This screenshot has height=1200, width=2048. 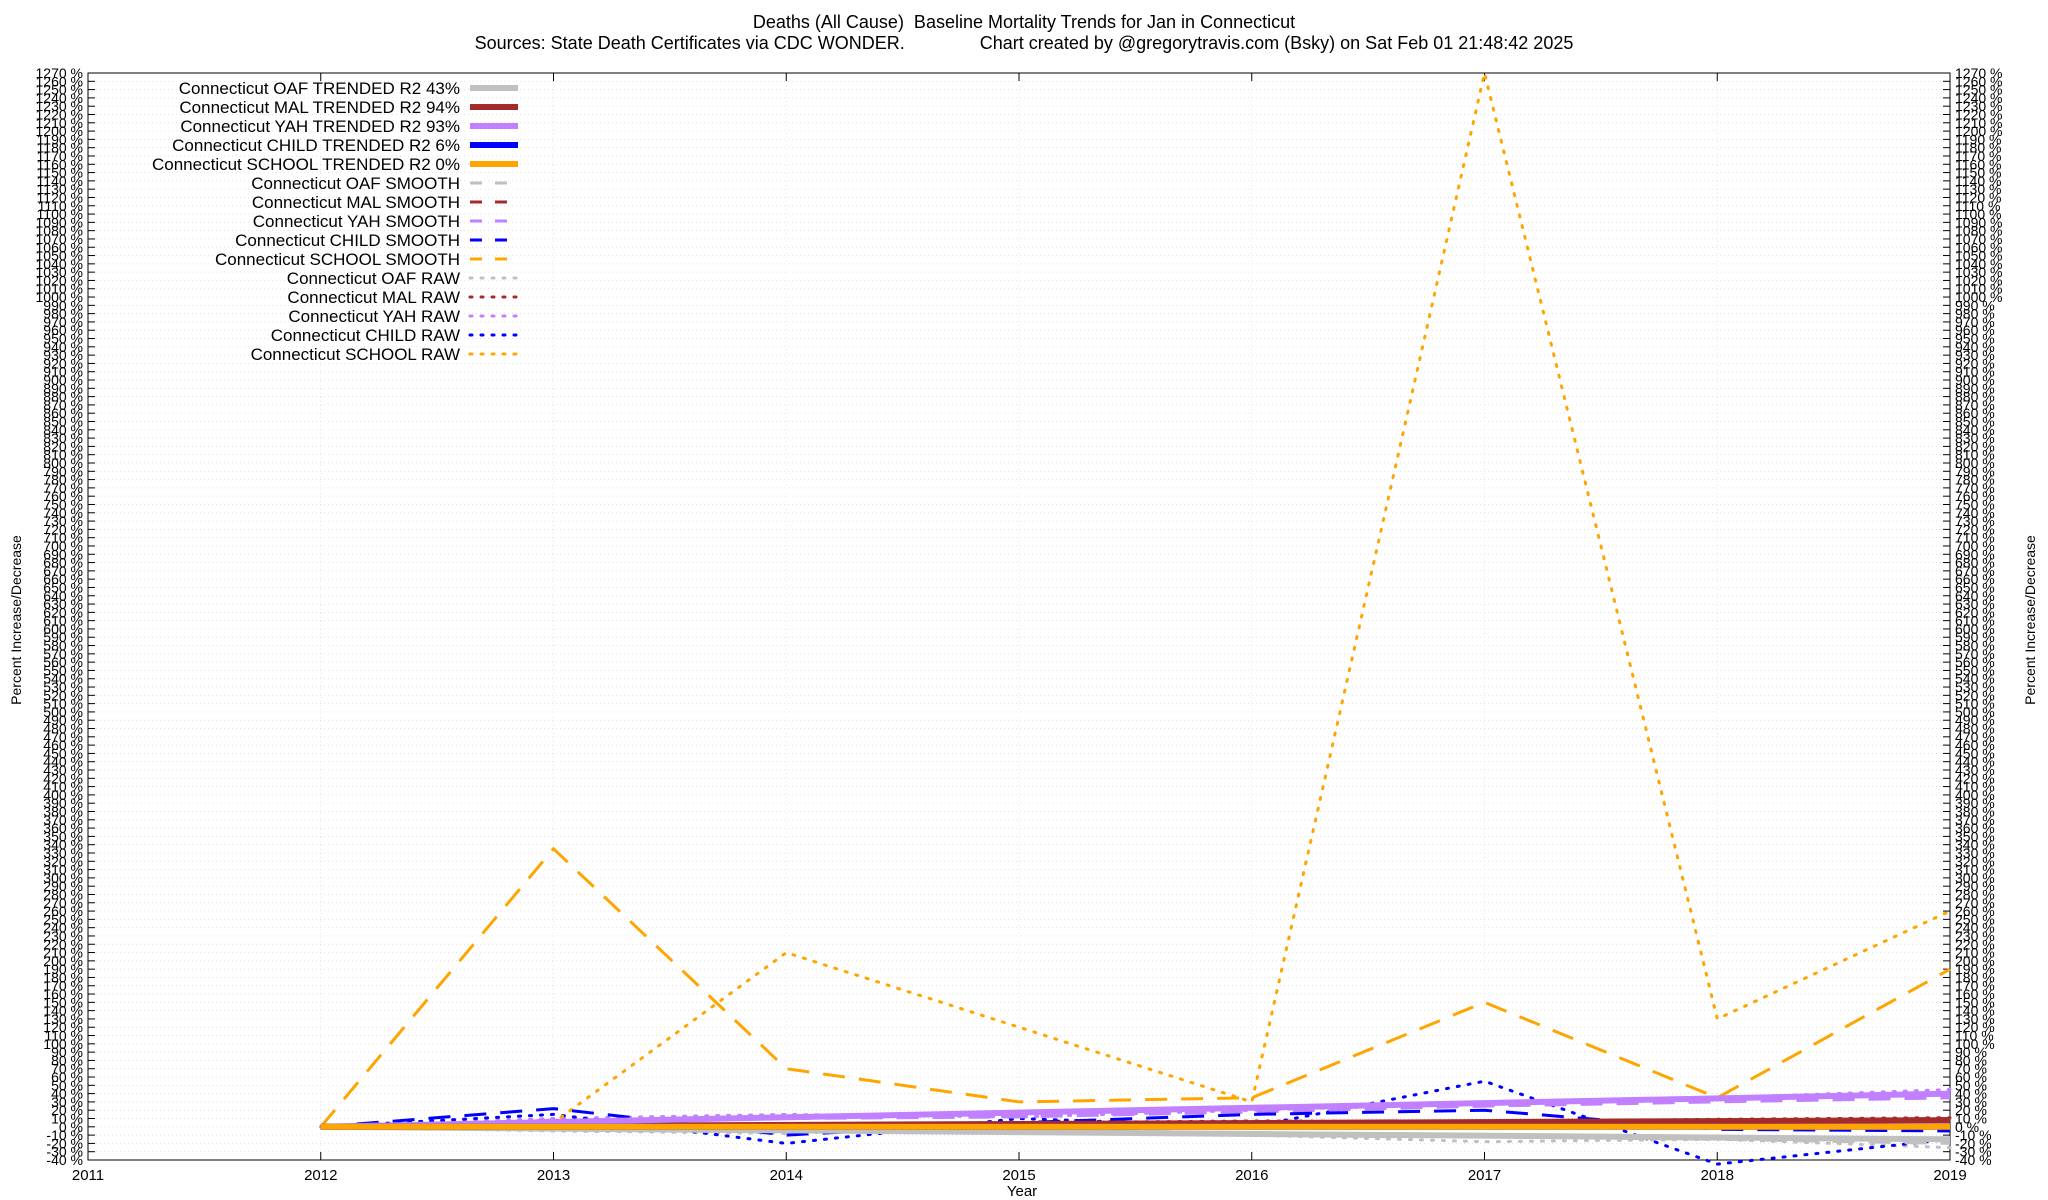 I want to click on legend-label: Connecticut YAH RAW, so click(x=374, y=316).